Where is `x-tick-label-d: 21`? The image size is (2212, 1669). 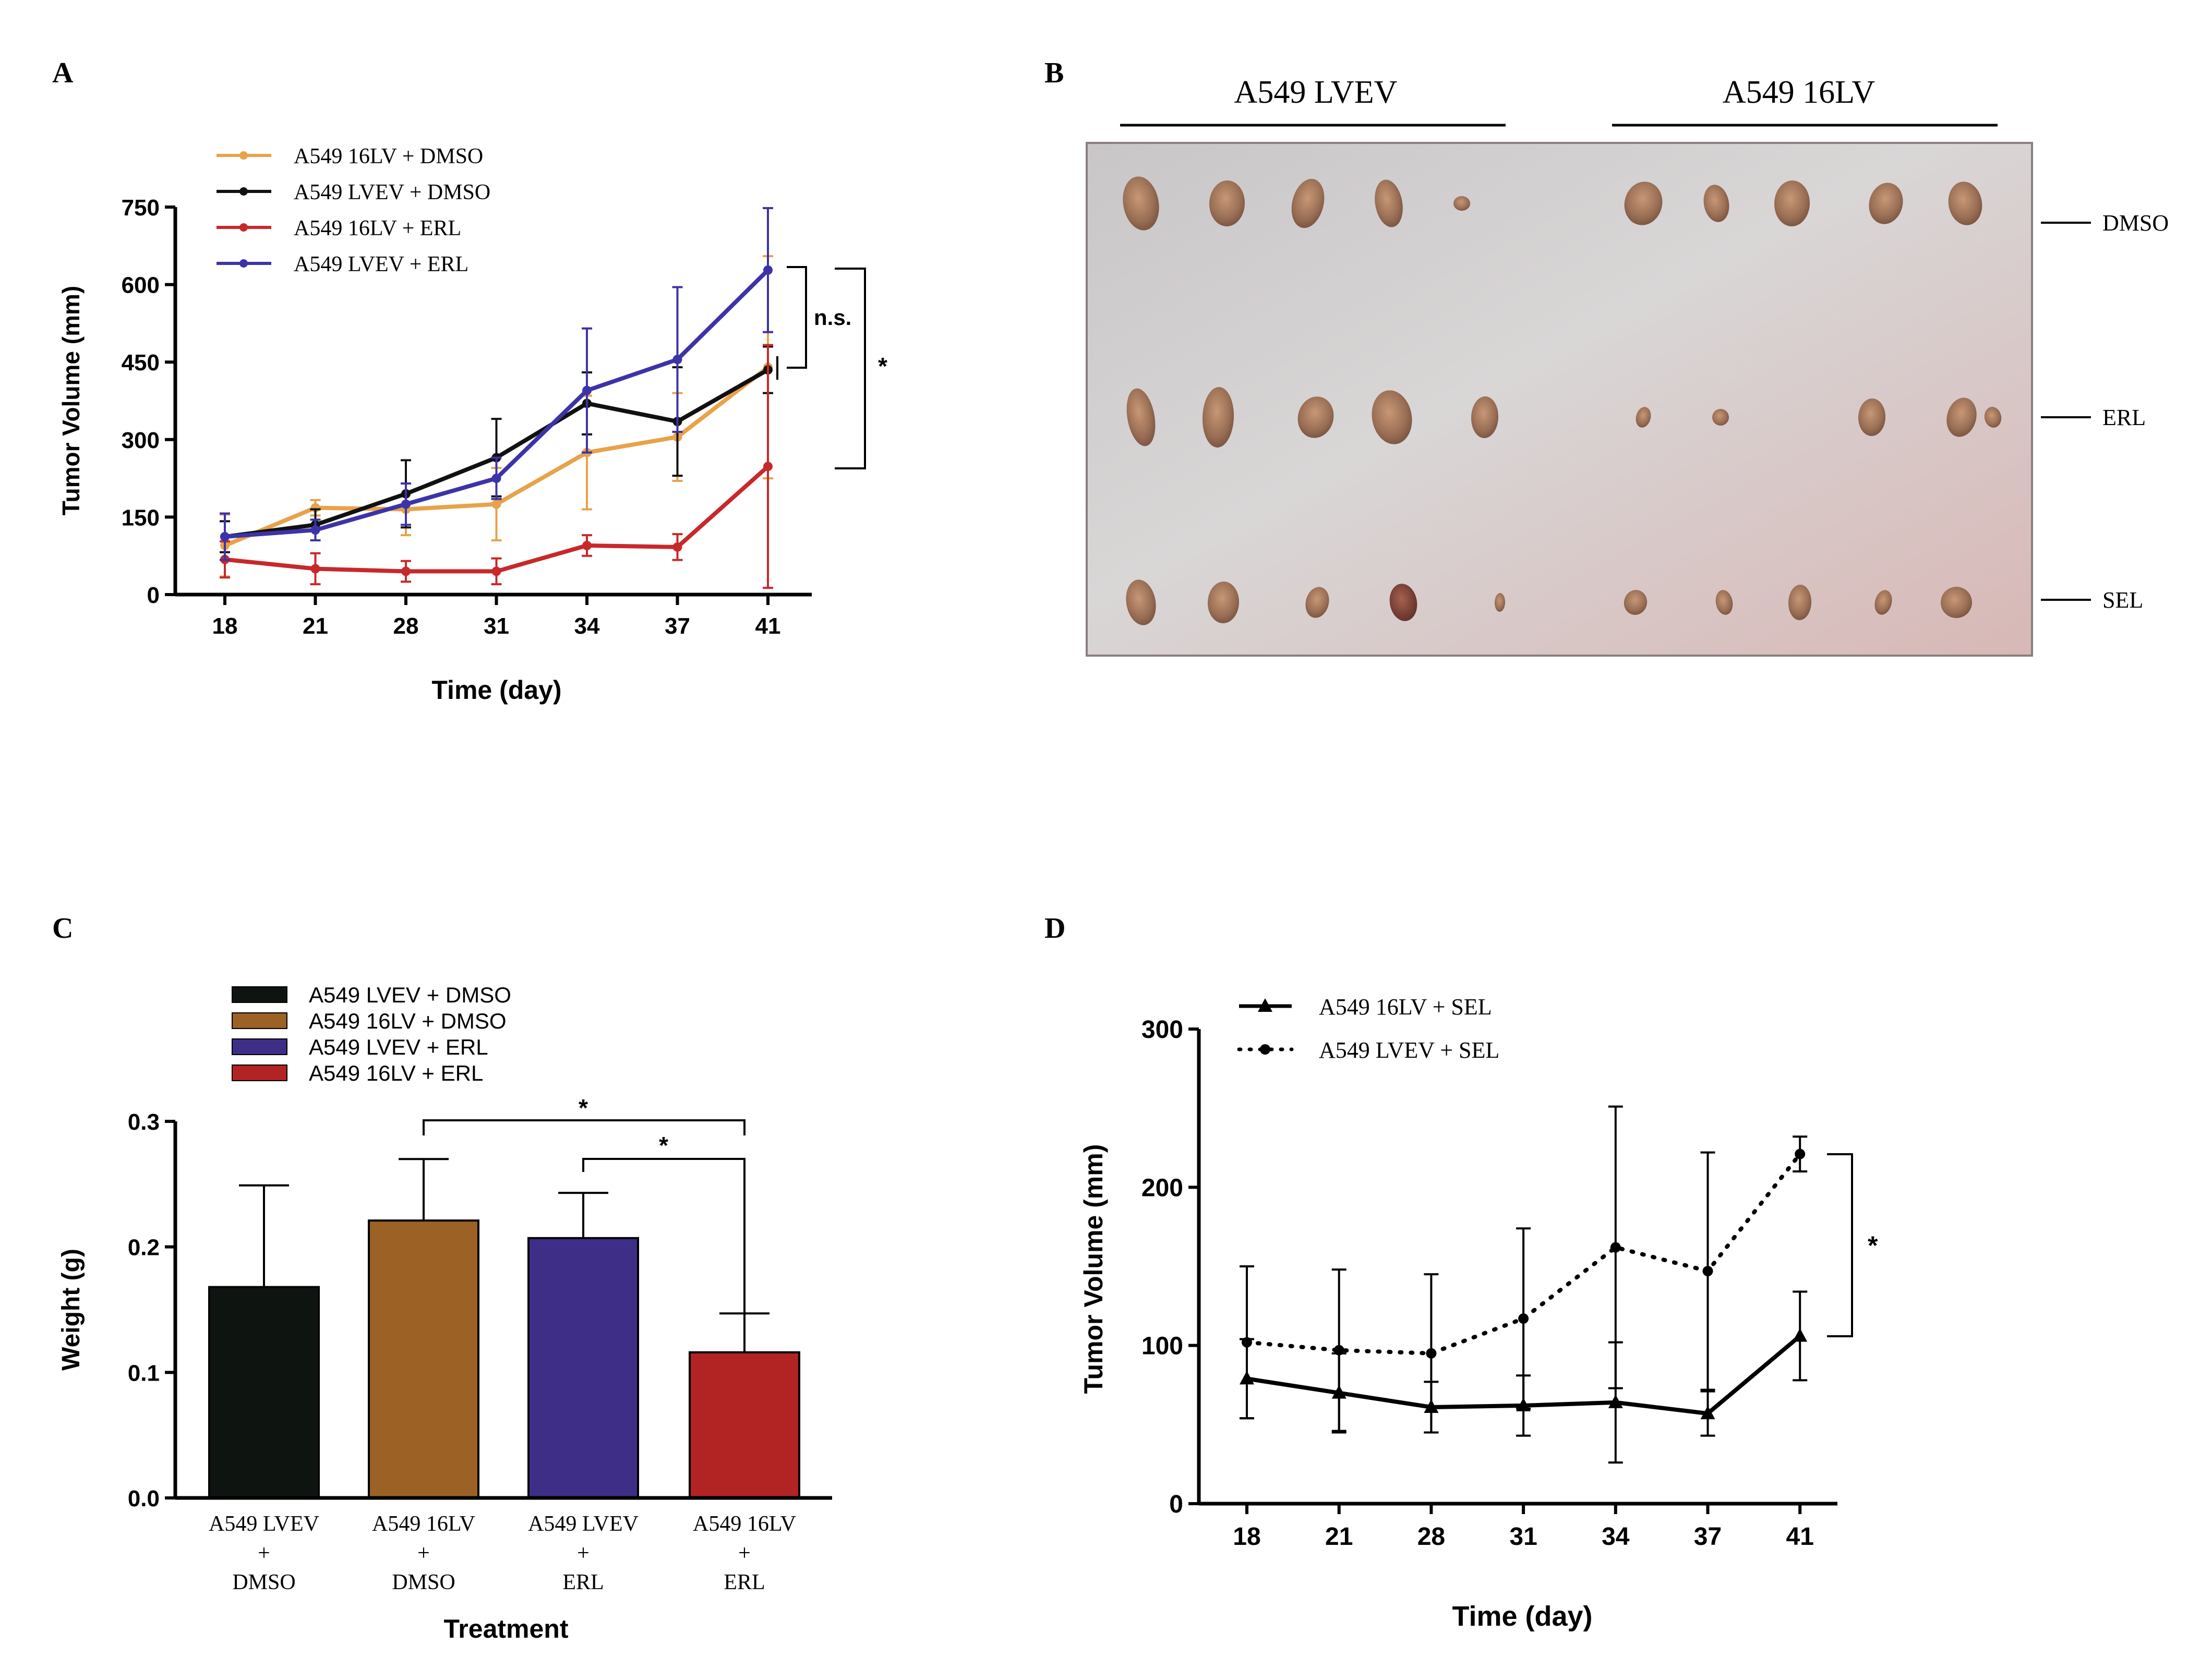 x-tick-label-d: 21 is located at coordinates (1339, 1537).